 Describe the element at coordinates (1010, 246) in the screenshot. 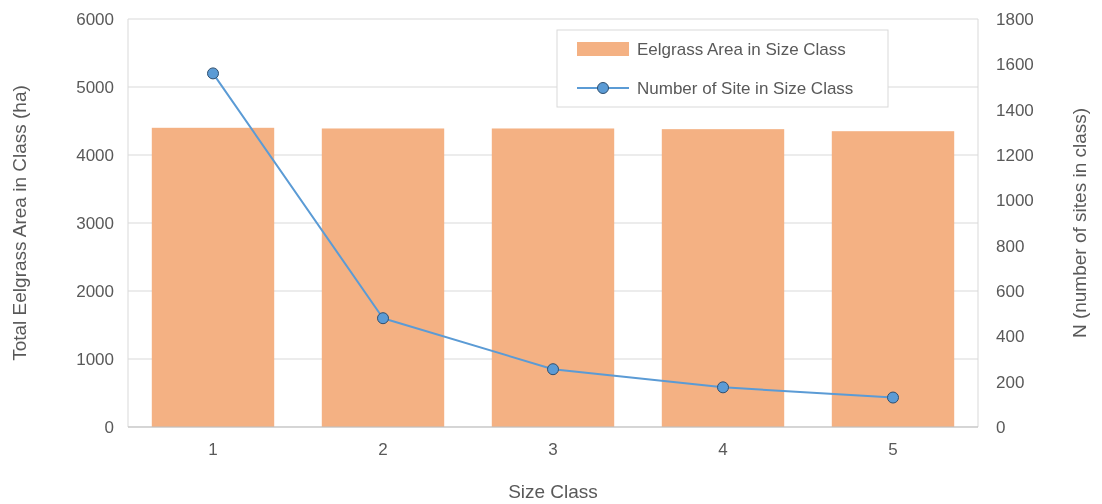

I see `y2-tick-label: 800` at that location.